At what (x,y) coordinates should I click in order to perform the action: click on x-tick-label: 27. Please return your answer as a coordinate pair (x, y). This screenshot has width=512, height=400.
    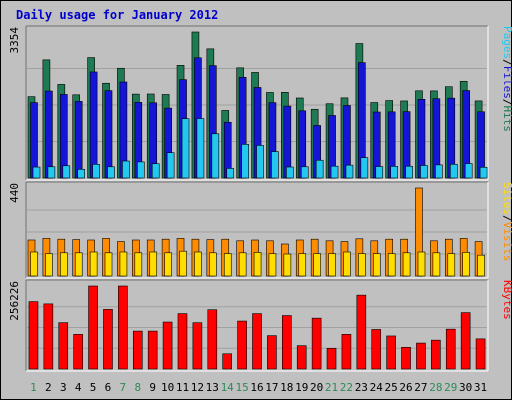
    Looking at the image, I should click on (420, 387).